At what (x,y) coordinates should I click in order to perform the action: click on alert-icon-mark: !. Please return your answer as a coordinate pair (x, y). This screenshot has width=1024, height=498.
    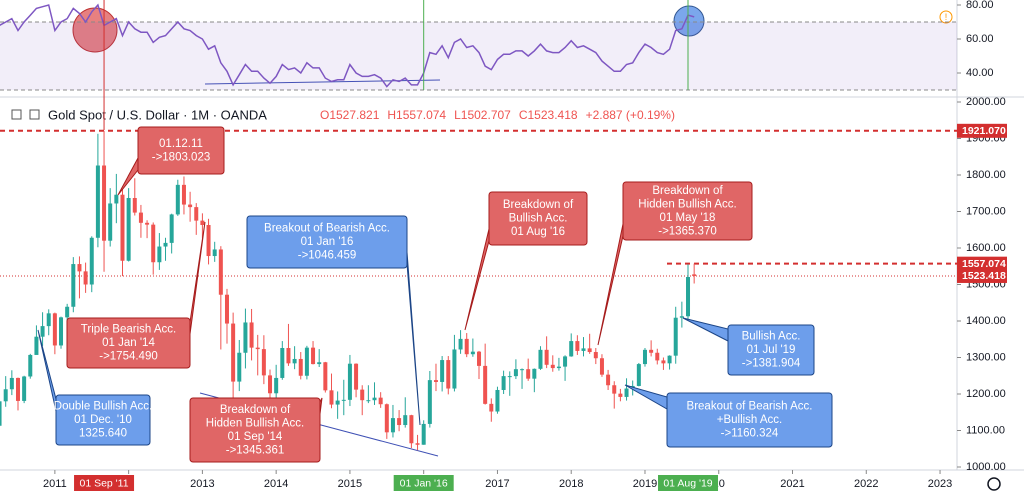
    Looking at the image, I should click on (946, 17).